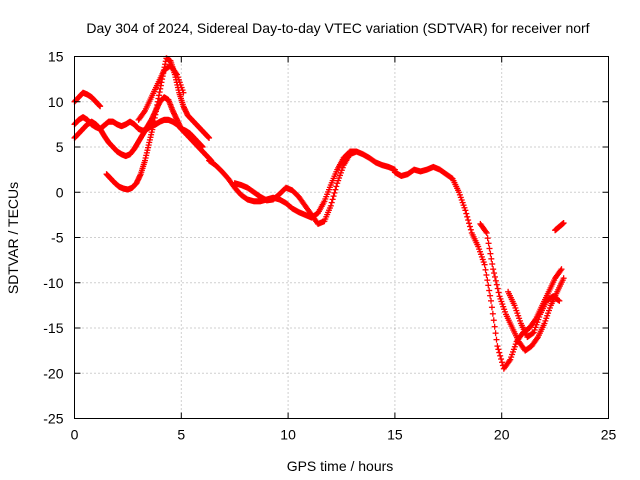 The height and width of the screenshot is (480, 640). Describe the element at coordinates (340, 466) in the screenshot. I see `x-axis-label: GPS time / hours` at that location.